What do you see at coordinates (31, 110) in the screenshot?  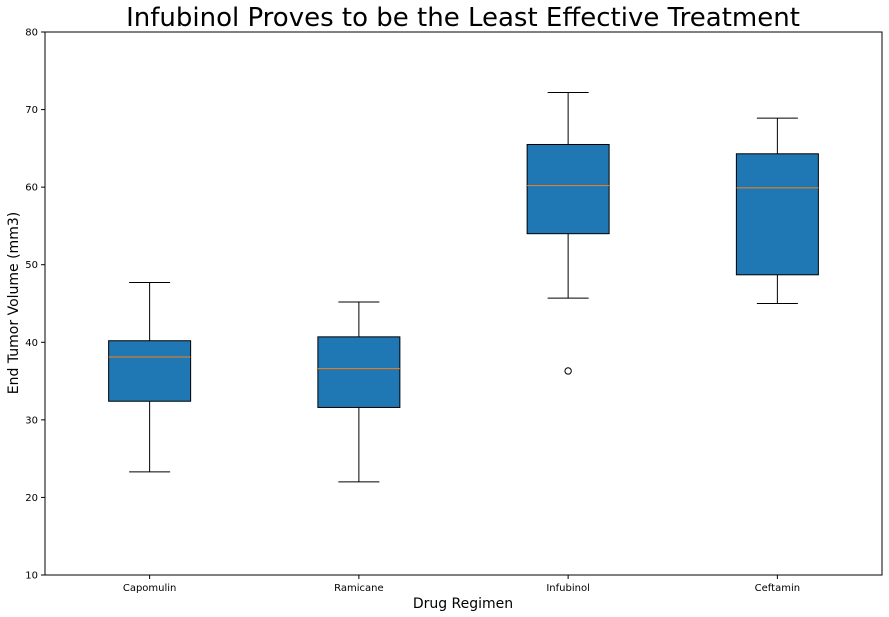 I see `y-tick-label: 70` at bounding box center [31, 110].